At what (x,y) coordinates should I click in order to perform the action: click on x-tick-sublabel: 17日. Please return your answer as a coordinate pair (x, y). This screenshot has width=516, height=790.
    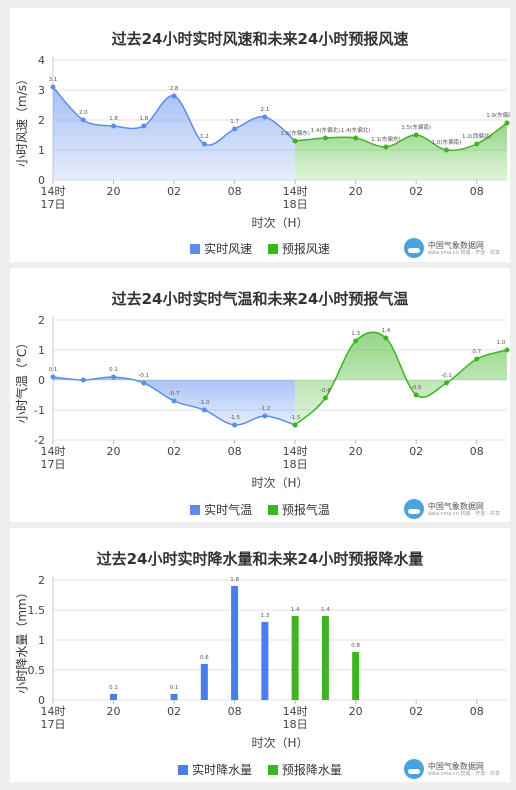
    Looking at the image, I should click on (53, 464).